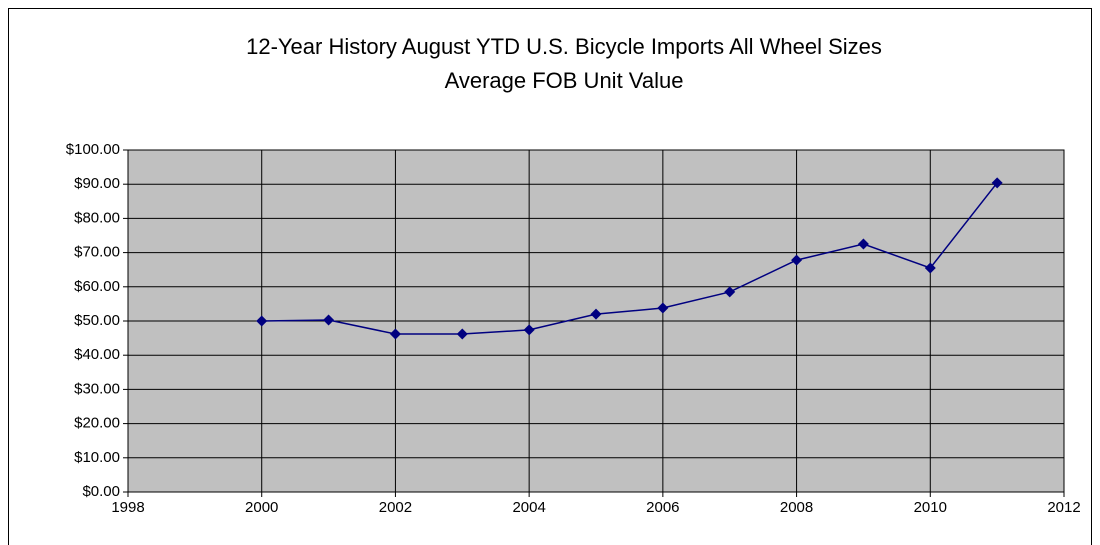  What do you see at coordinates (127, 507) in the screenshot?
I see `x-tick-label: 1998` at bounding box center [127, 507].